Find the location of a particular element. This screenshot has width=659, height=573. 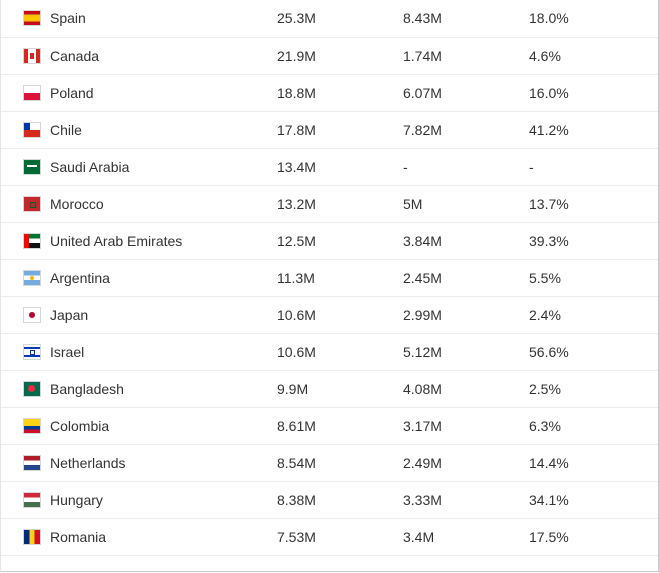

value-cell-col4: 34.1% is located at coordinates (549, 499).